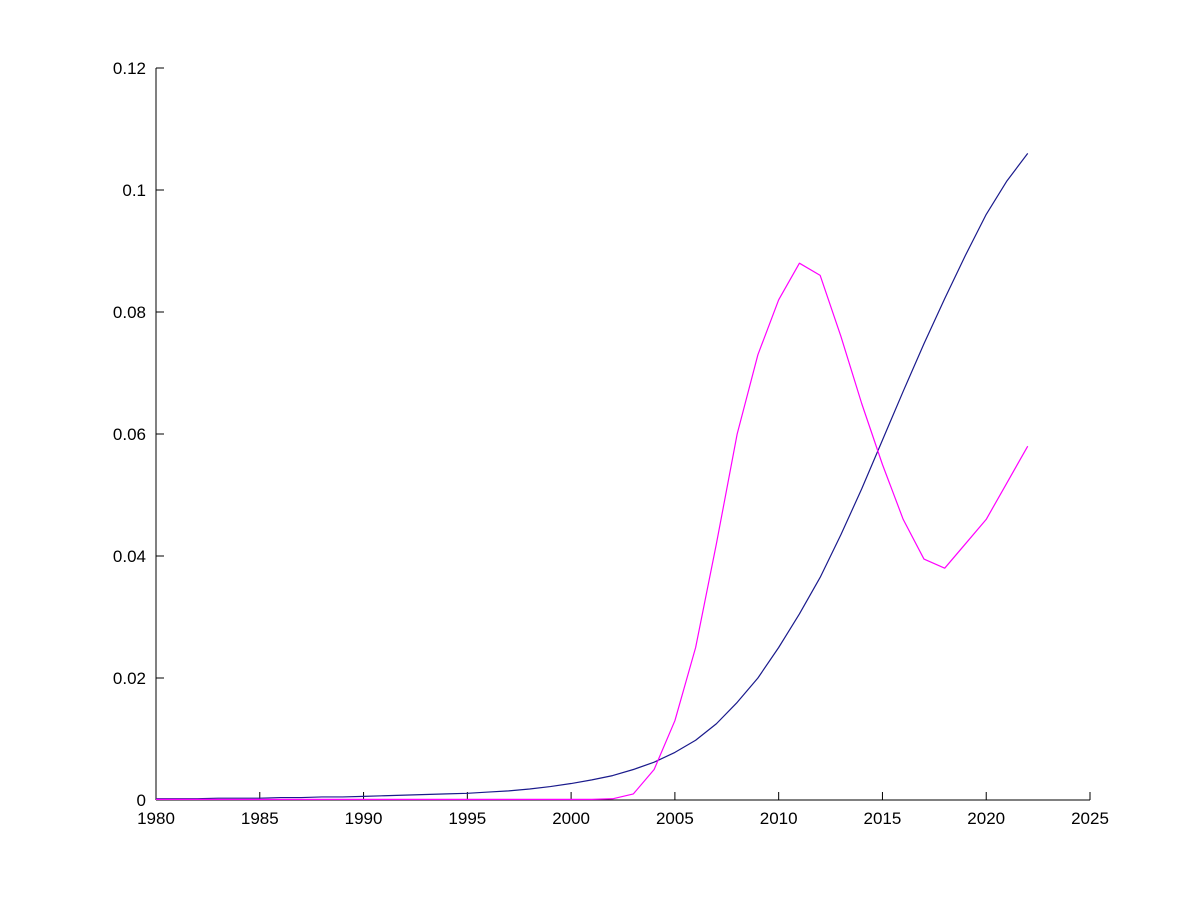  What do you see at coordinates (1090, 818) in the screenshot?
I see `x-tick-label: 2025` at bounding box center [1090, 818].